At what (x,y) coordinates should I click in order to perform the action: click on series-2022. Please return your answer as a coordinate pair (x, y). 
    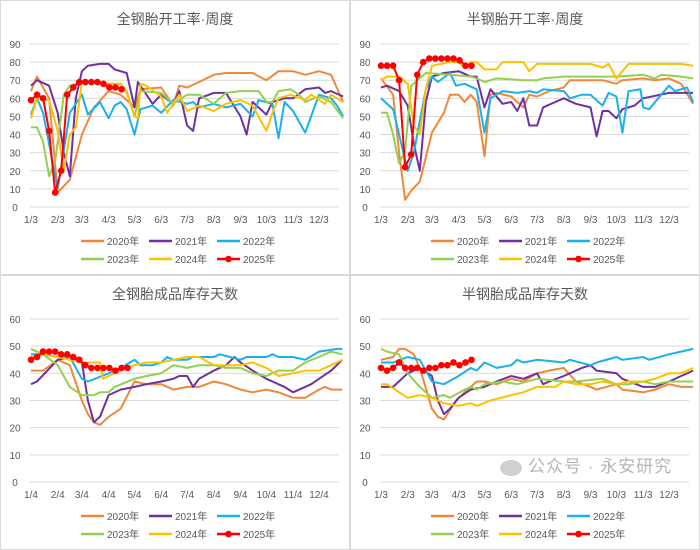
    Looking at the image, I should click on (187, 365).